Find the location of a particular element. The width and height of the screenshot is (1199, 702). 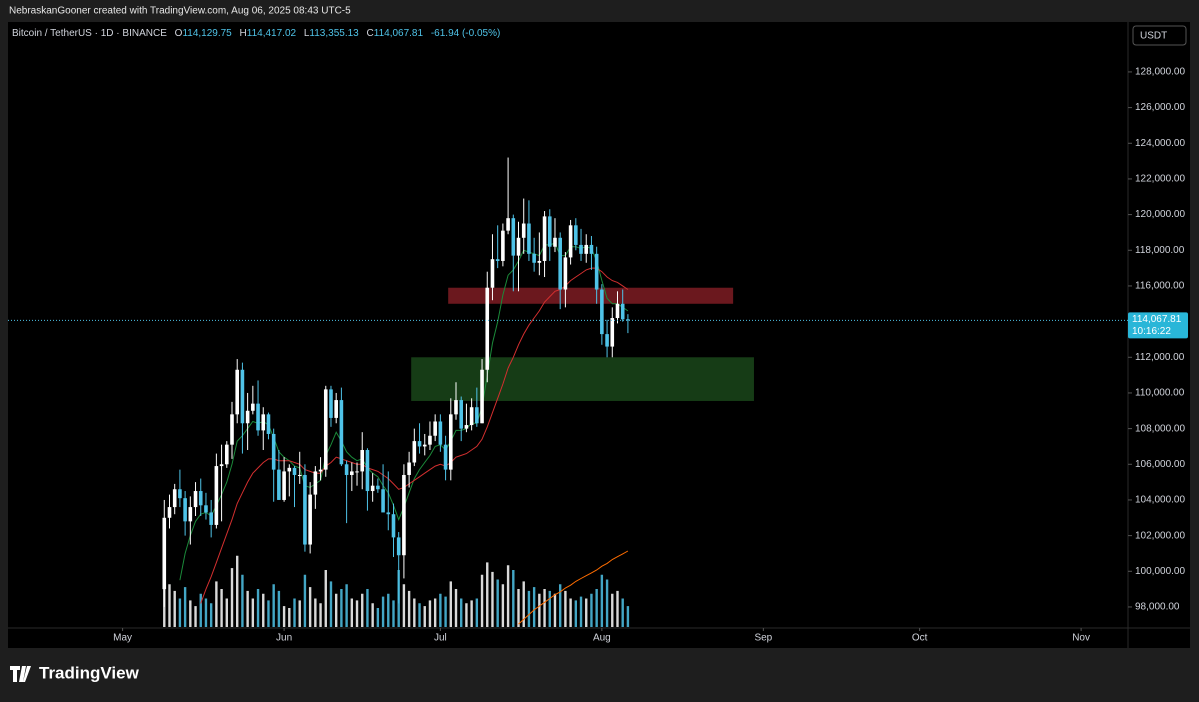

x-tick-label: Oct is located at coordinates (920, 638).